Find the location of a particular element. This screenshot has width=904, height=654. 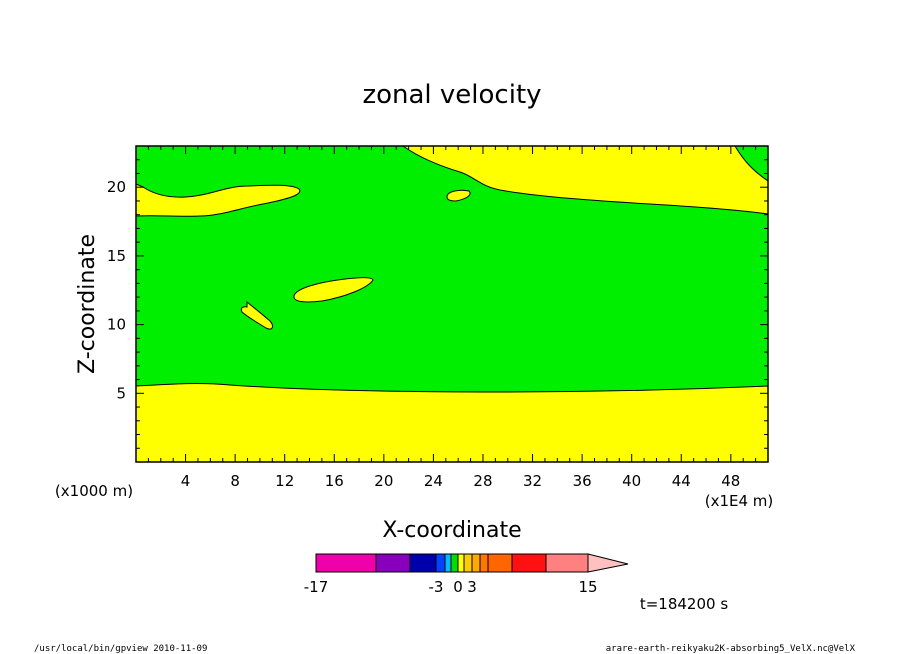

region-yellow-island-thin is located at coordinates (257, 315).